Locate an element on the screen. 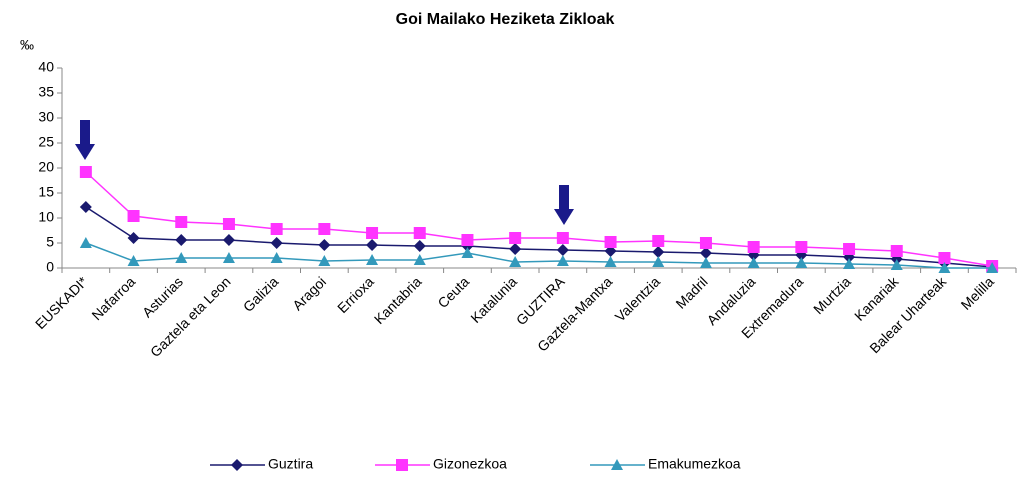 The height and width of the screenshot is (477, 1017). y-tick-label: 0 is located at coordinates (50, 267).